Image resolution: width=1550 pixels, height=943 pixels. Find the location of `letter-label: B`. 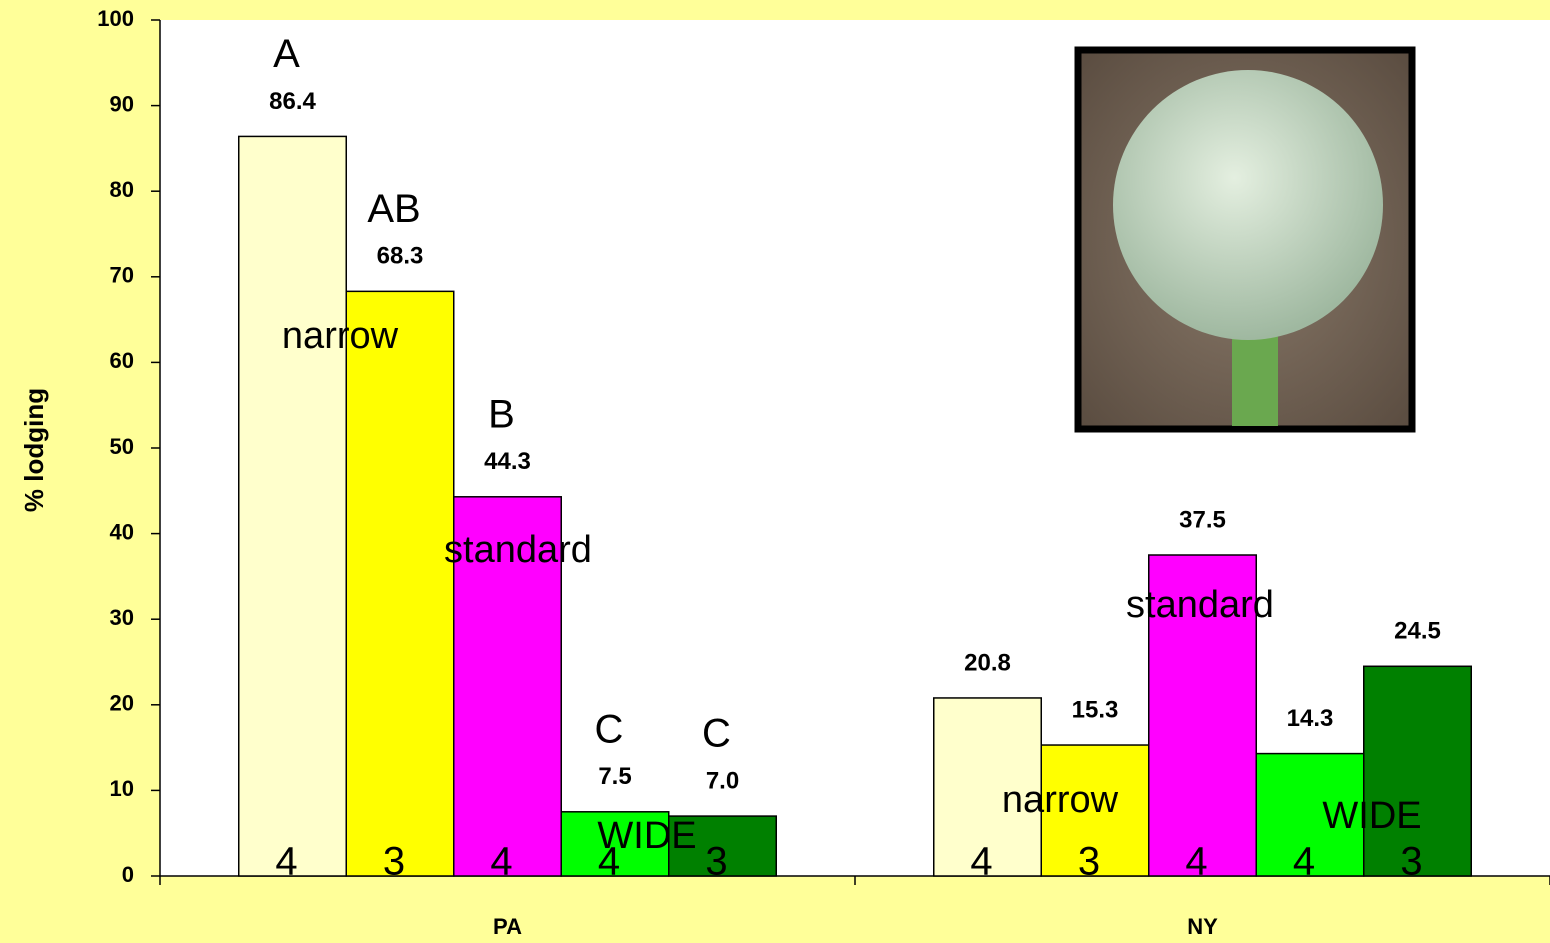

letter-label: B is located at coordinates (501, 414).